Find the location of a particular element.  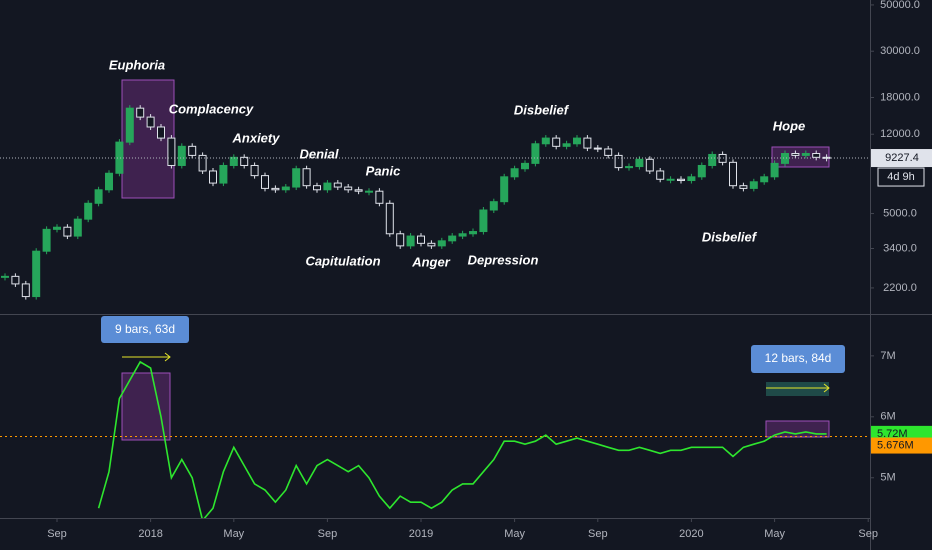

y-tick-label: 30000.0 is located at coordinates (900, 51).